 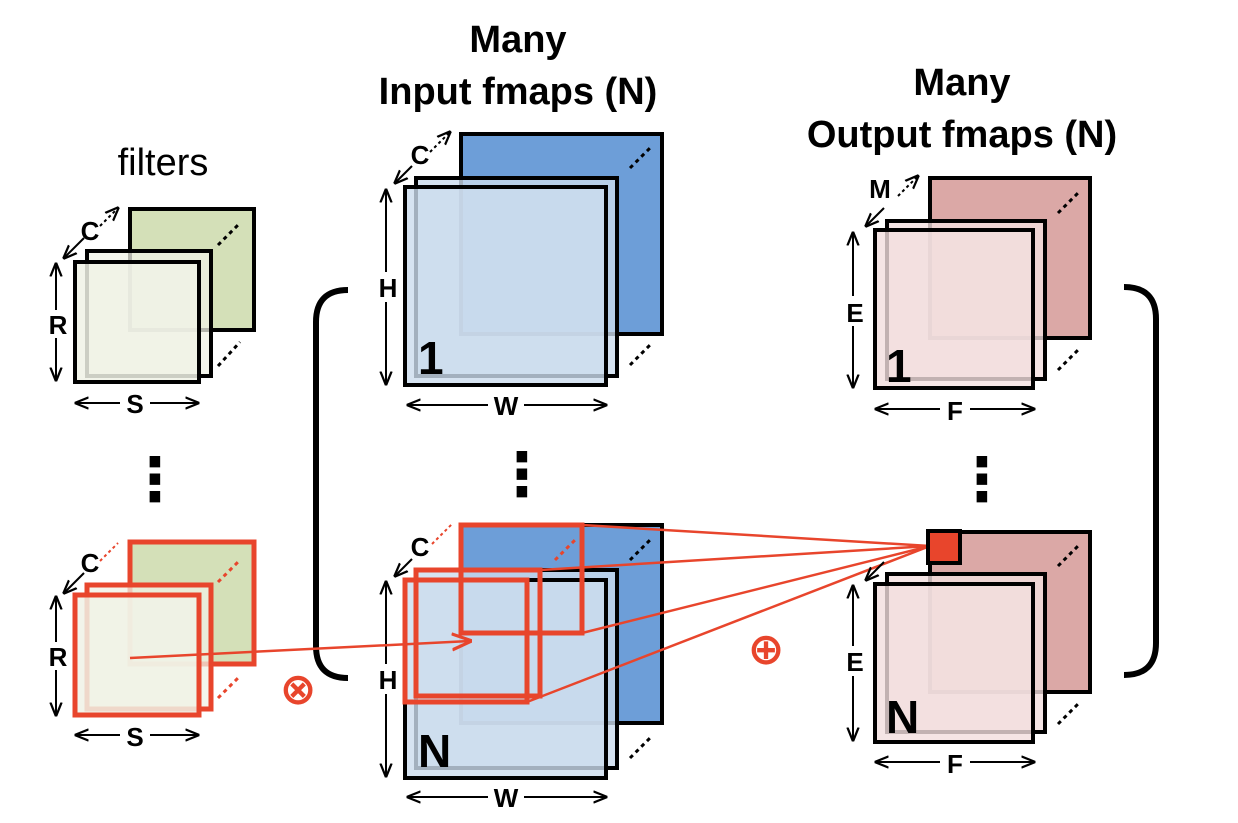 I want to click on input-index-n: N, so click(x=434, y=751).